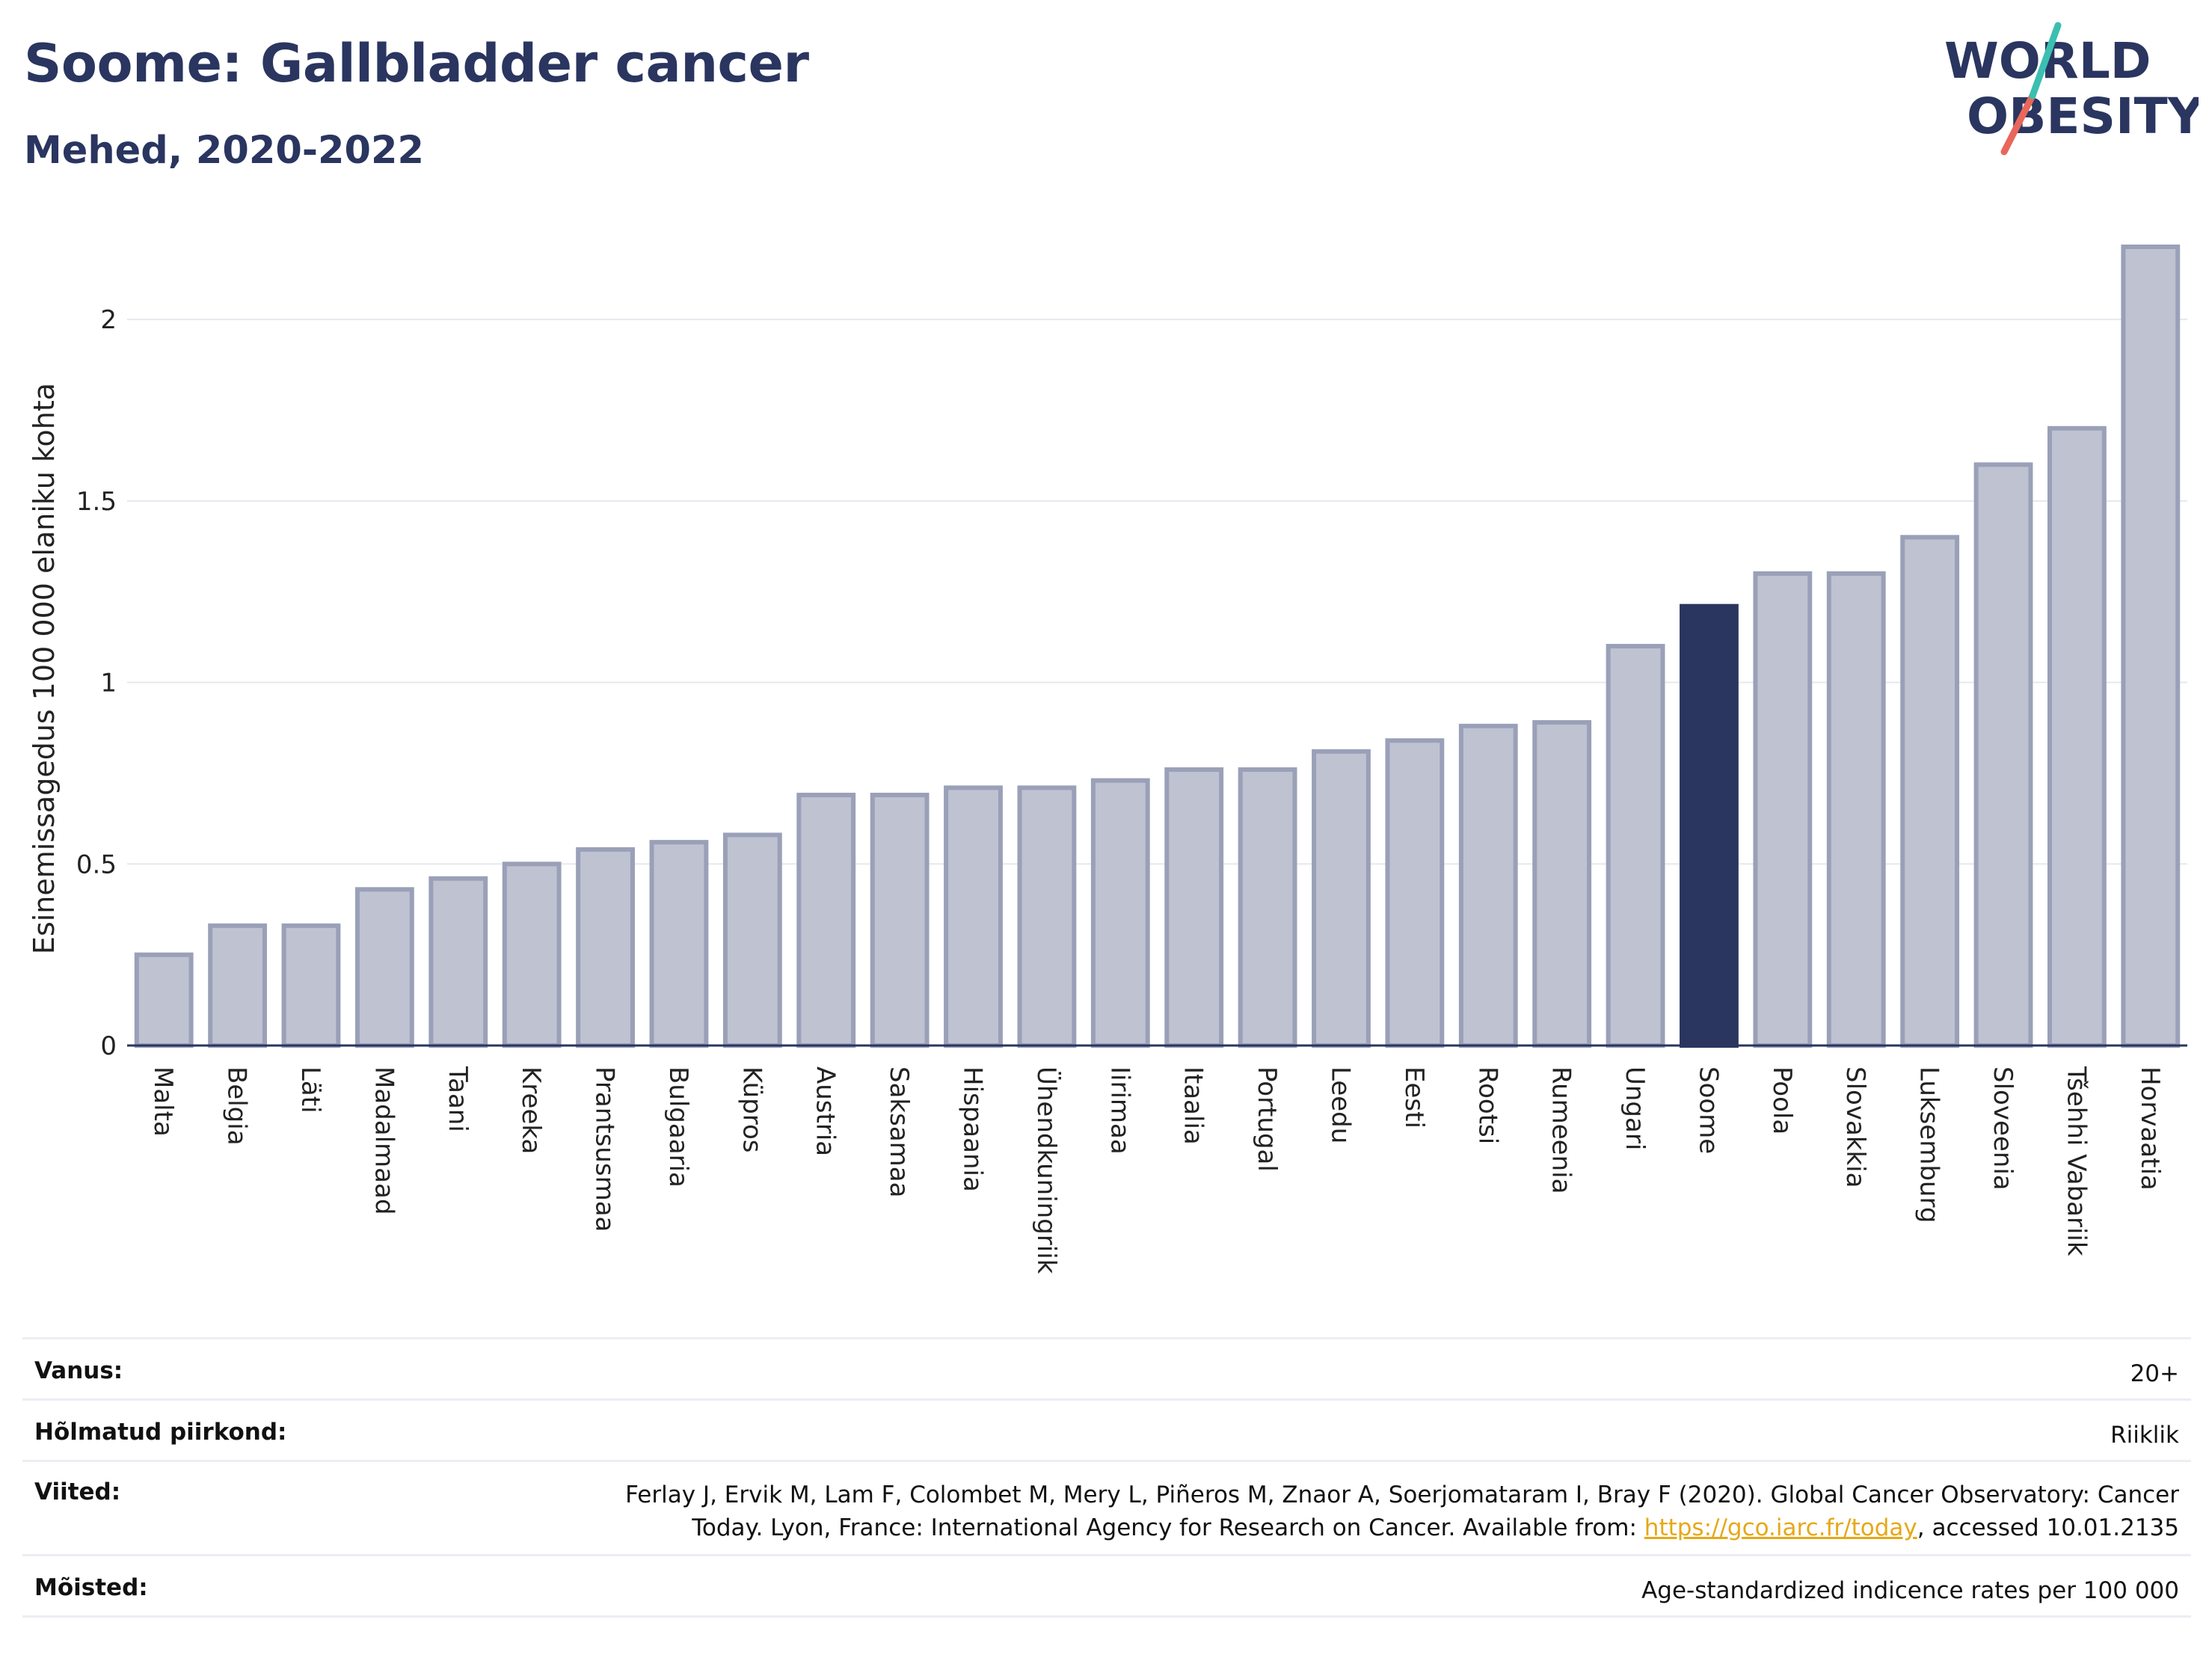 This screenshot has width=2212, height=1655. I want to click on bar-rootsi, so click(1488, 885).